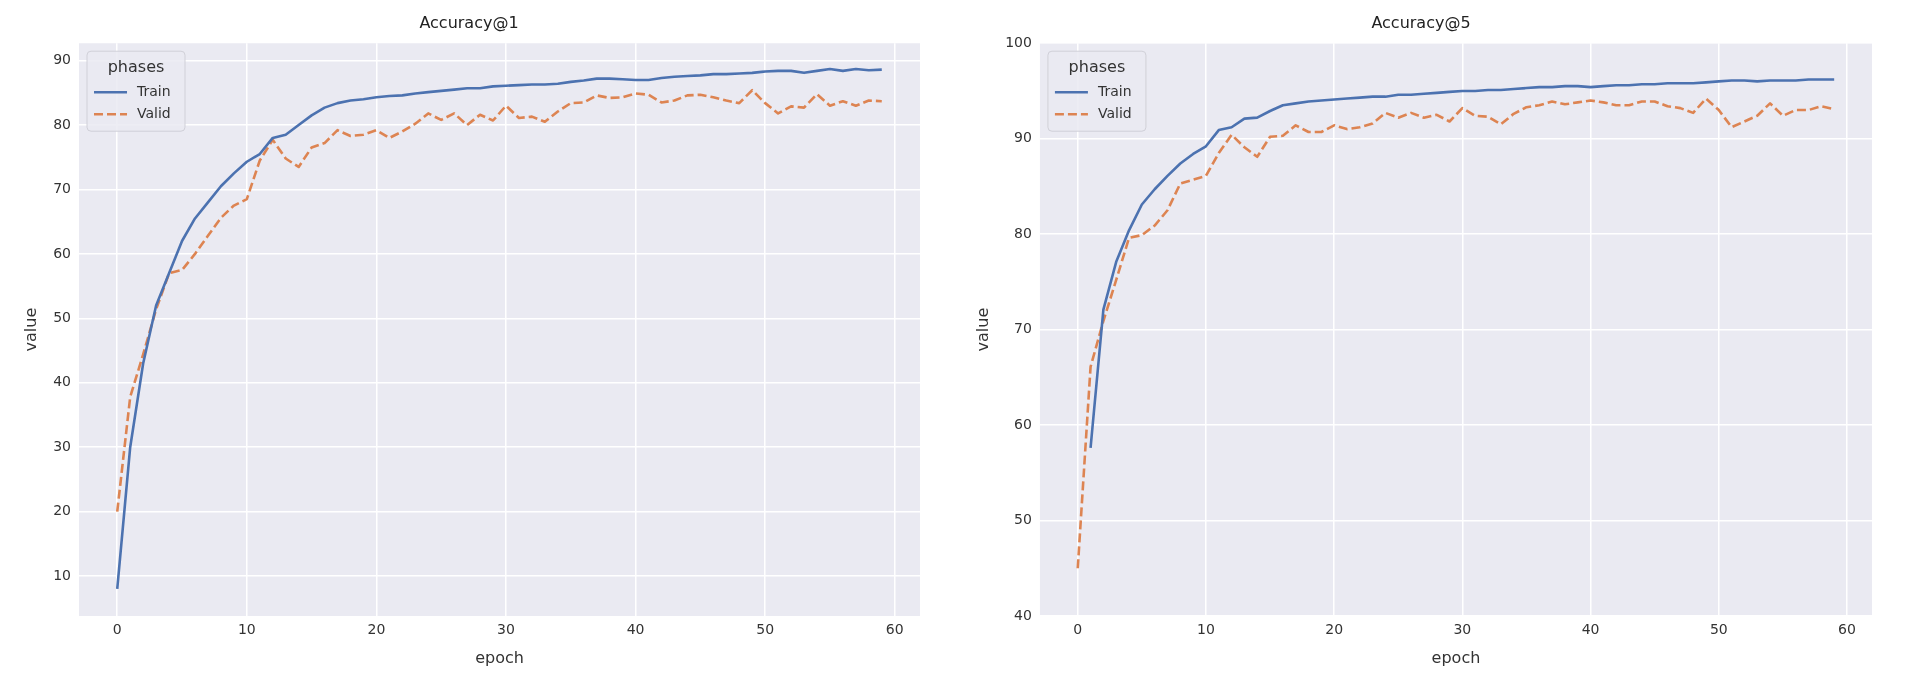 This screenshot has height=686, width=1924. Describe the element at coordinates (62, 574) in the screenshot. I see `y-tick-label: 10` at that location.